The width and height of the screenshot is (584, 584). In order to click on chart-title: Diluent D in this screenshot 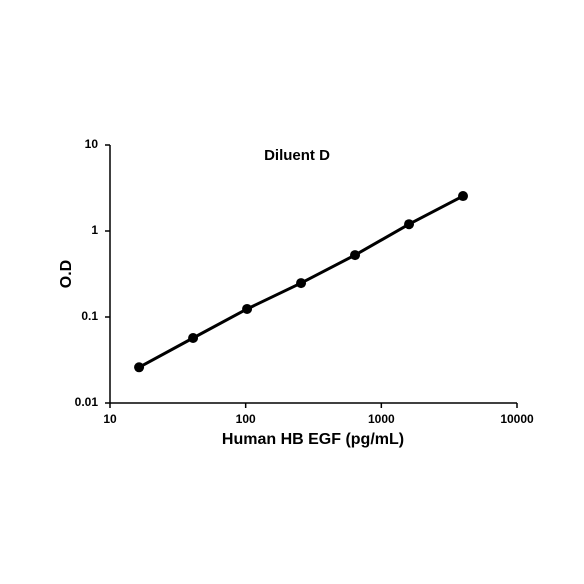, I will do `click(297, 155)`.